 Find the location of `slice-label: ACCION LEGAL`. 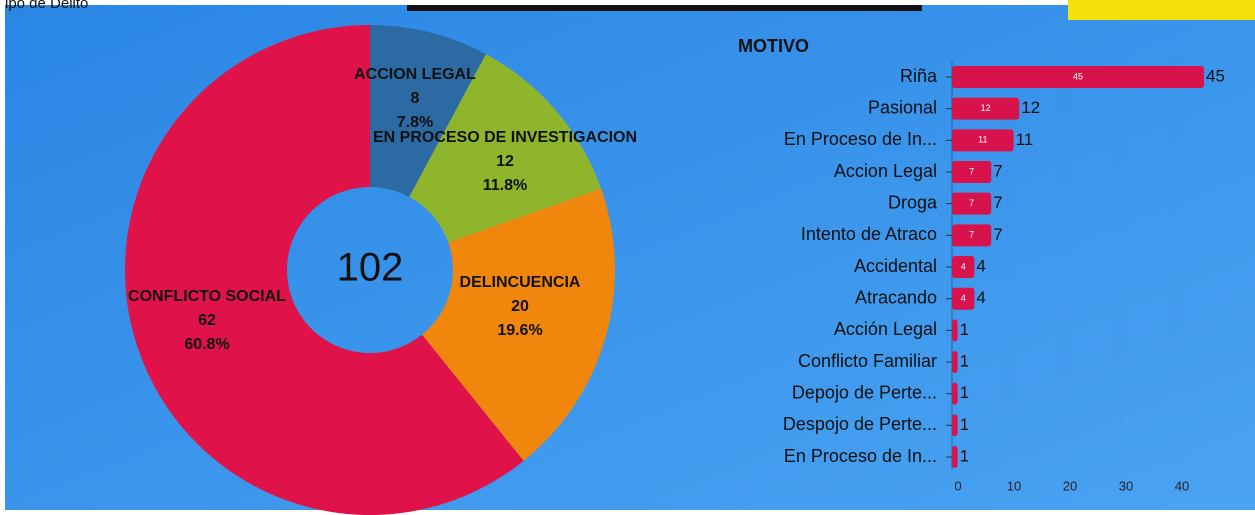

slice-label: ACCION LEGAL is located at coordinates (415, 74).